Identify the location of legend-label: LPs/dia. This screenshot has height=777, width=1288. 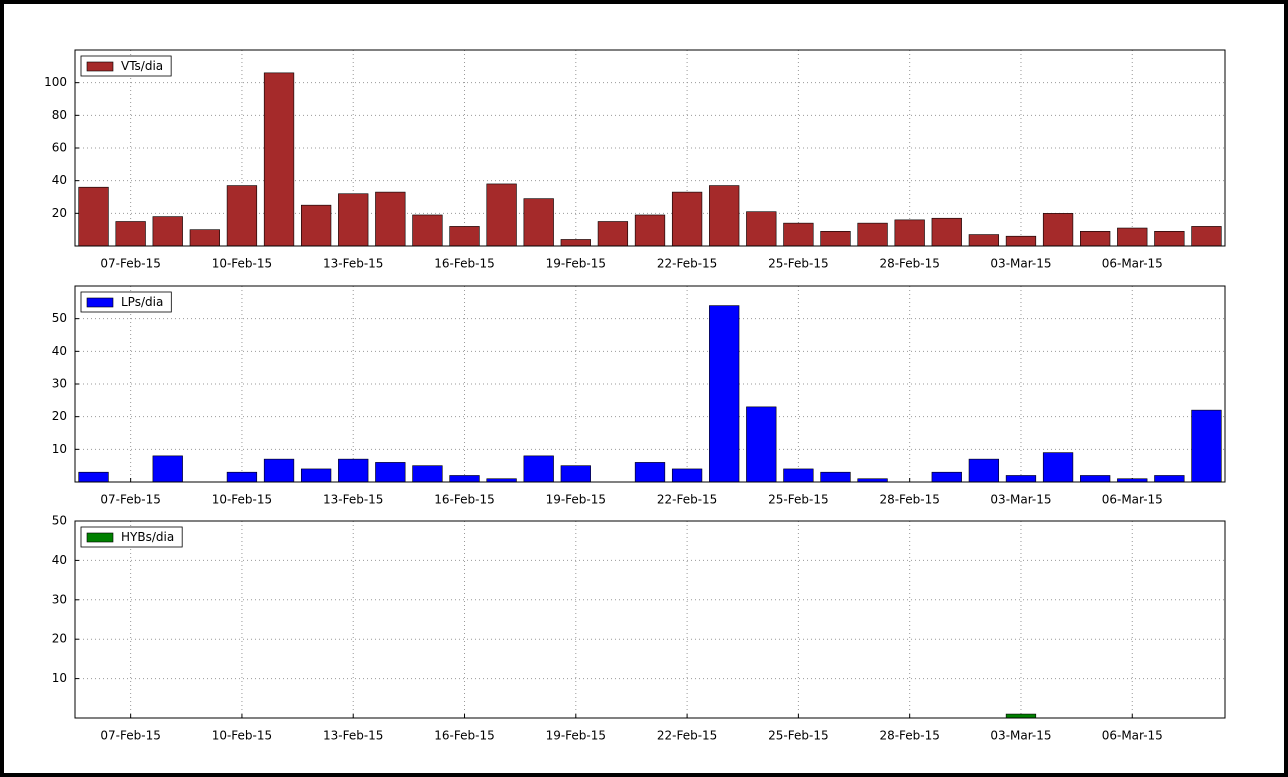
(142, 302).